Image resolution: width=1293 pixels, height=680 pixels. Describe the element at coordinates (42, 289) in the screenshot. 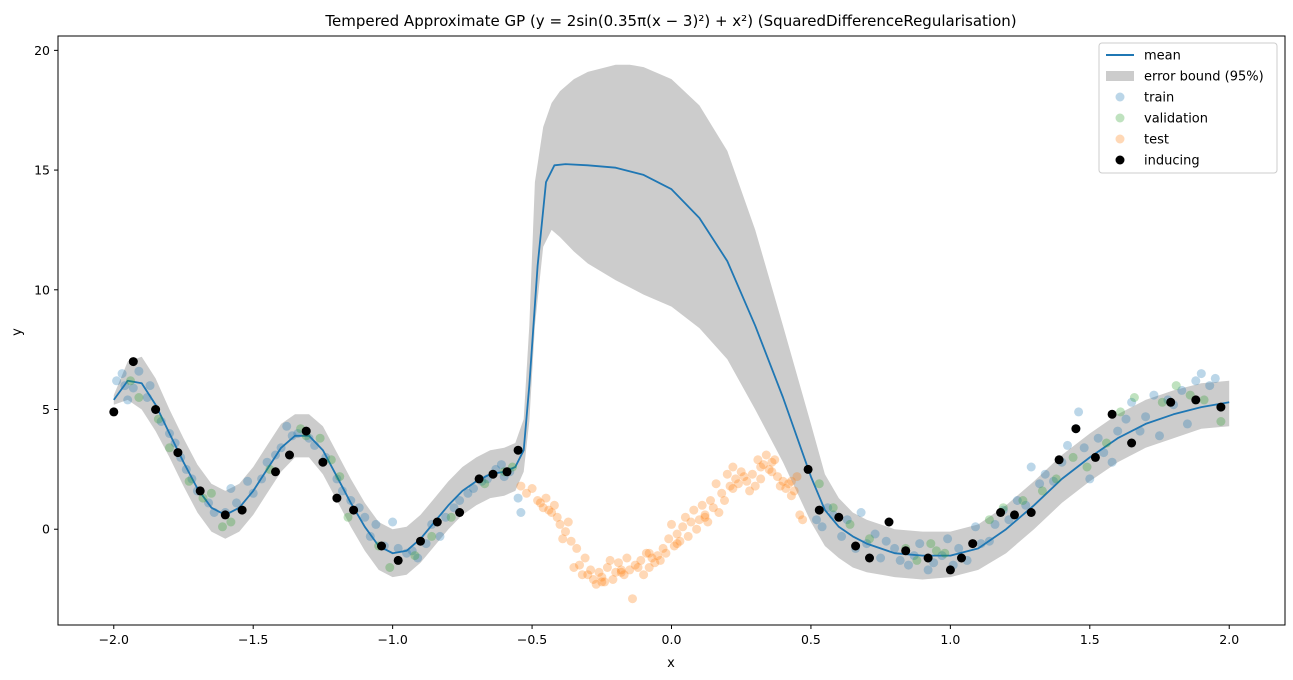

I see `y-tick-label: 10` at that location.